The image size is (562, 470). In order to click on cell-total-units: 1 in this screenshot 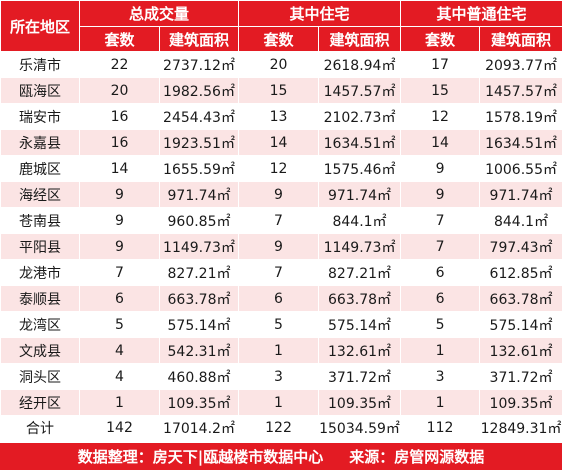, I will do `click(119, 402)`.